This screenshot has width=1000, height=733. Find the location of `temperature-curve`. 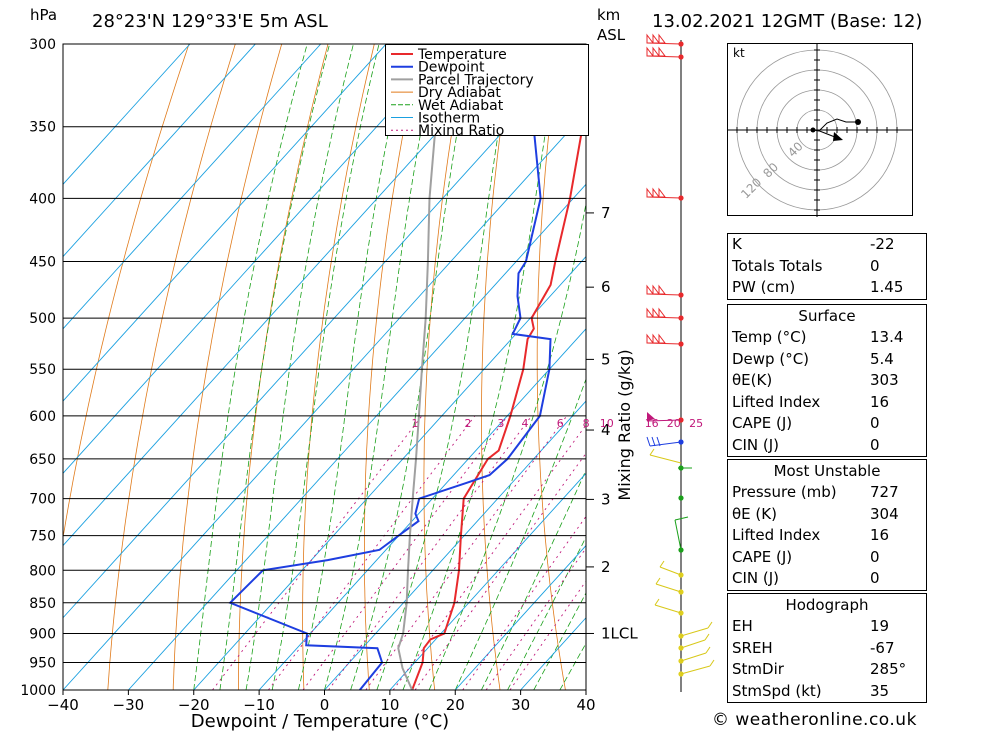

temperature-curve is located at coordinates (498, 400).